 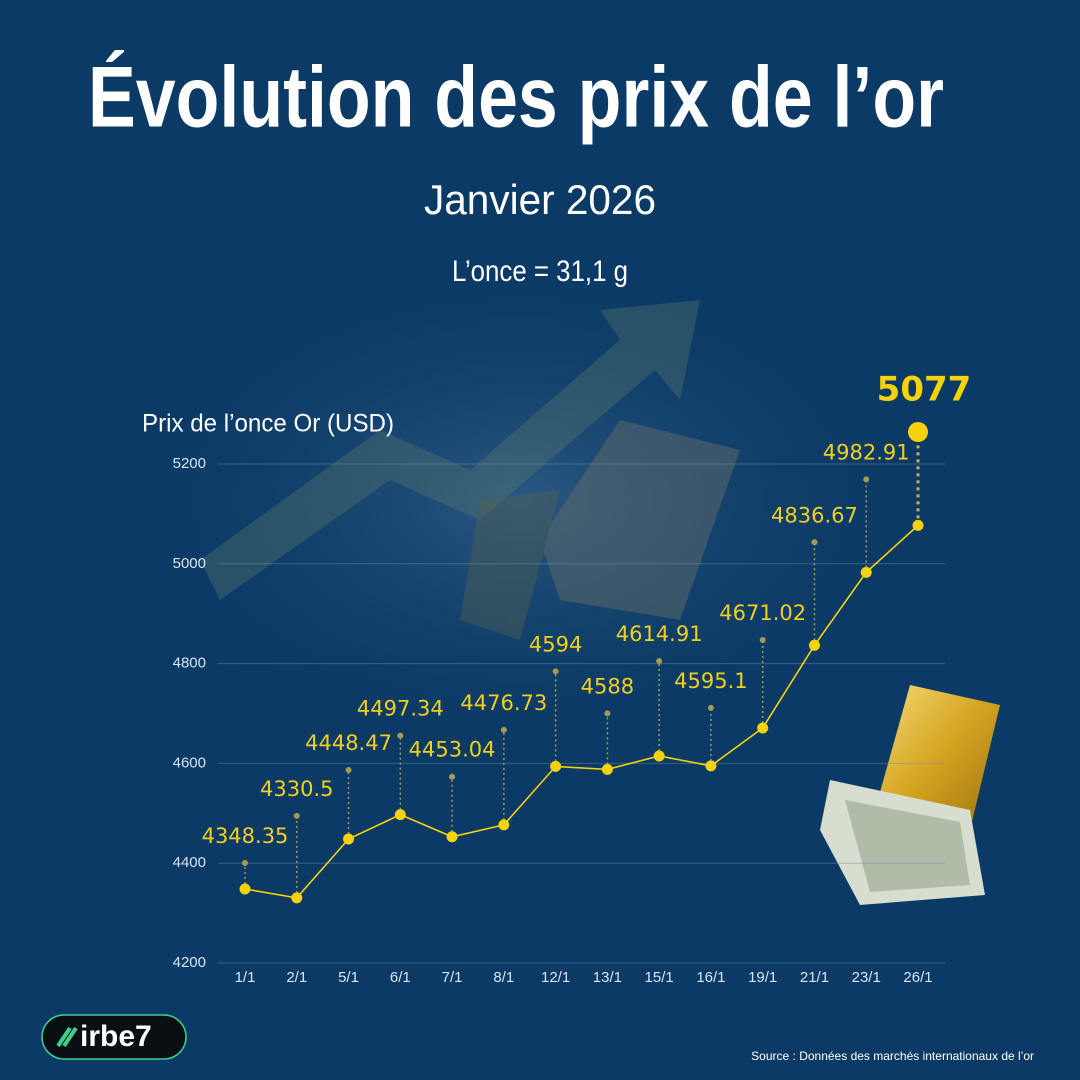 I want to click on x-tick-label: 13/1, so click(x=607, y=977).